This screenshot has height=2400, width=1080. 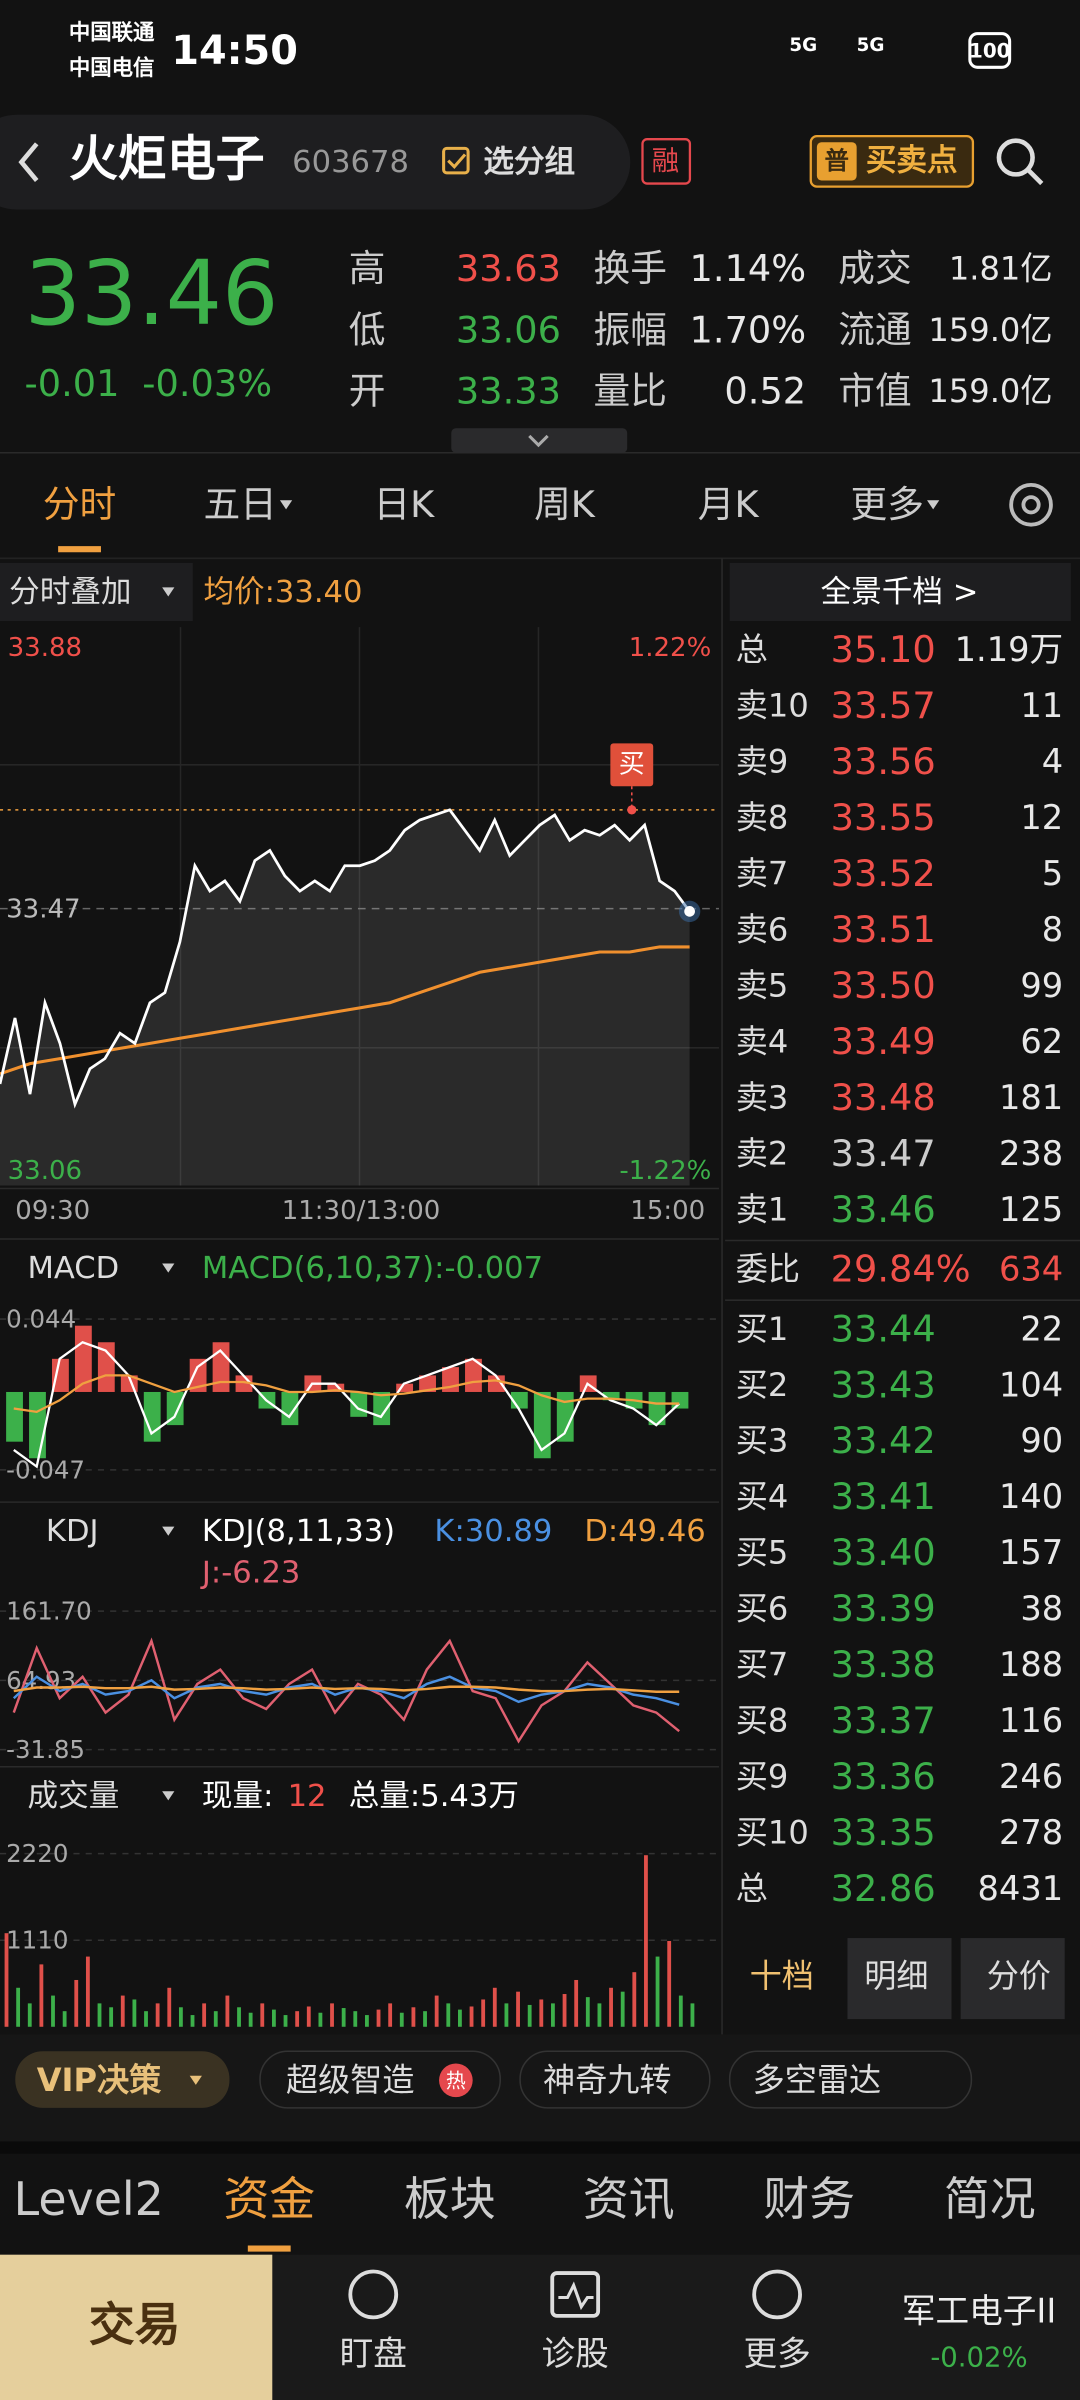 What do you see at coordinates (99, 2080) in the screenshot?
I see `tool-chip-label: VIP决策` at bounding box center [99, 2080].